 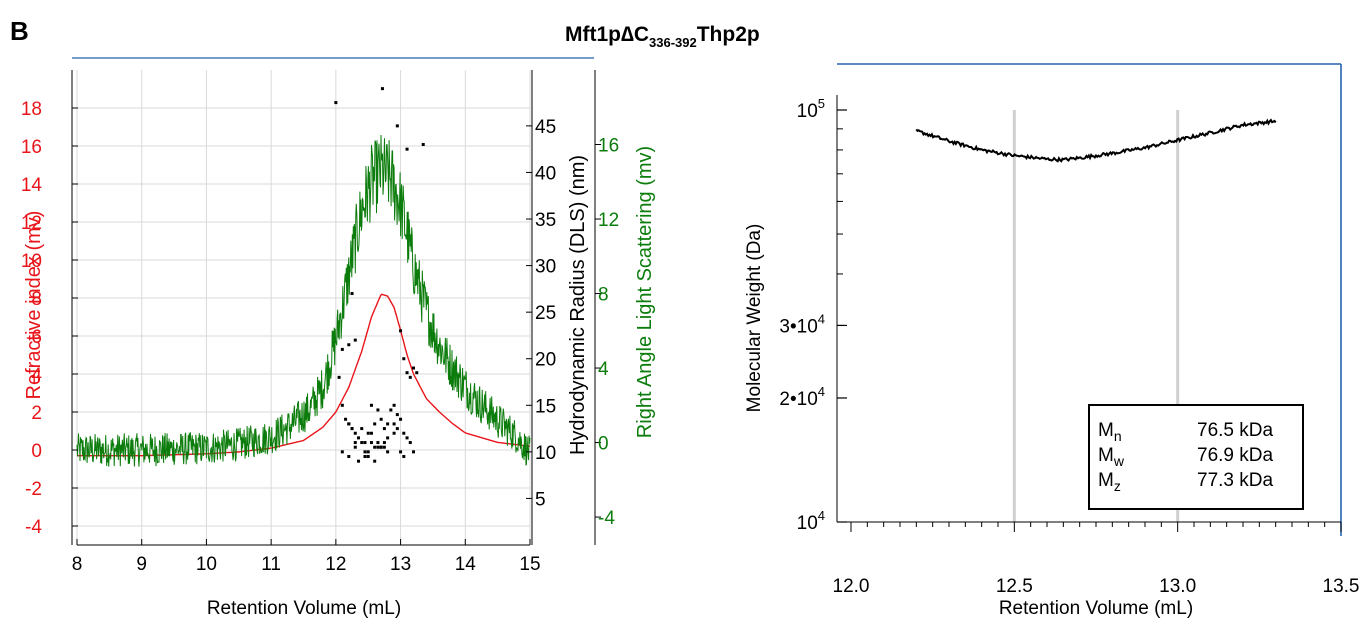 What do you see at coordinates (19, 31) in the screenshot?
I see `panel-label: B` at bounding box center [19, 31].